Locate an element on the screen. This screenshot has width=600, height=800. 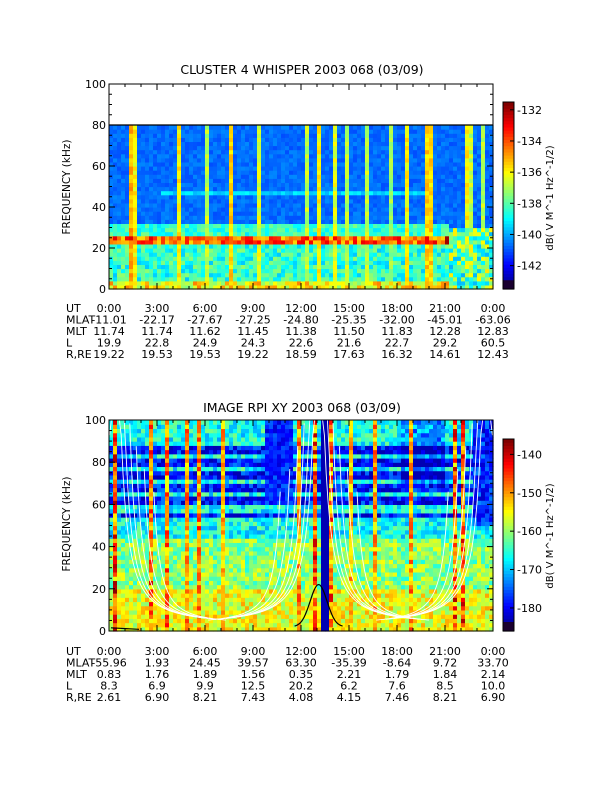
panel2-eph-r-re-0: 2.61 is located at coordinates (109, 697).